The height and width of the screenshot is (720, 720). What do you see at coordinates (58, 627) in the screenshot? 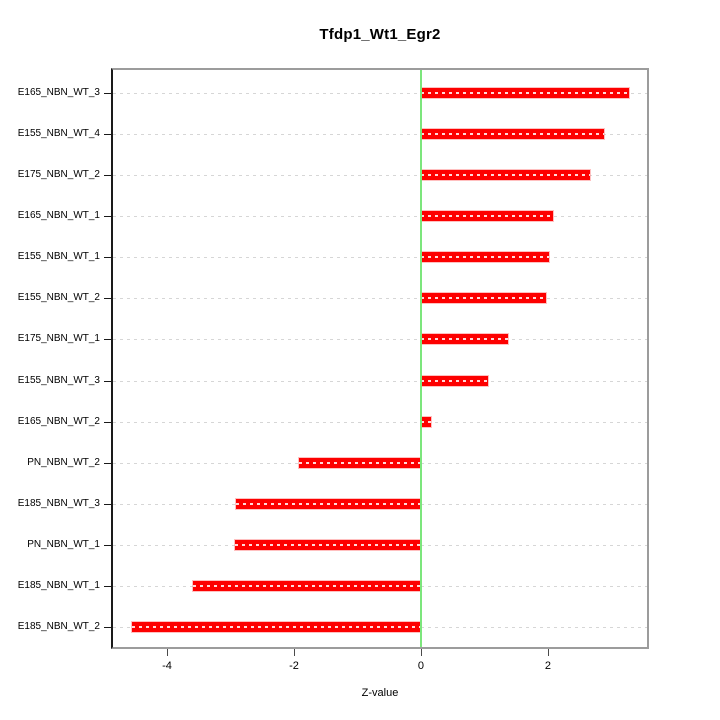
I see `y-axis-label: E185_NBN_WT_2` at bounding box center [58, 627].